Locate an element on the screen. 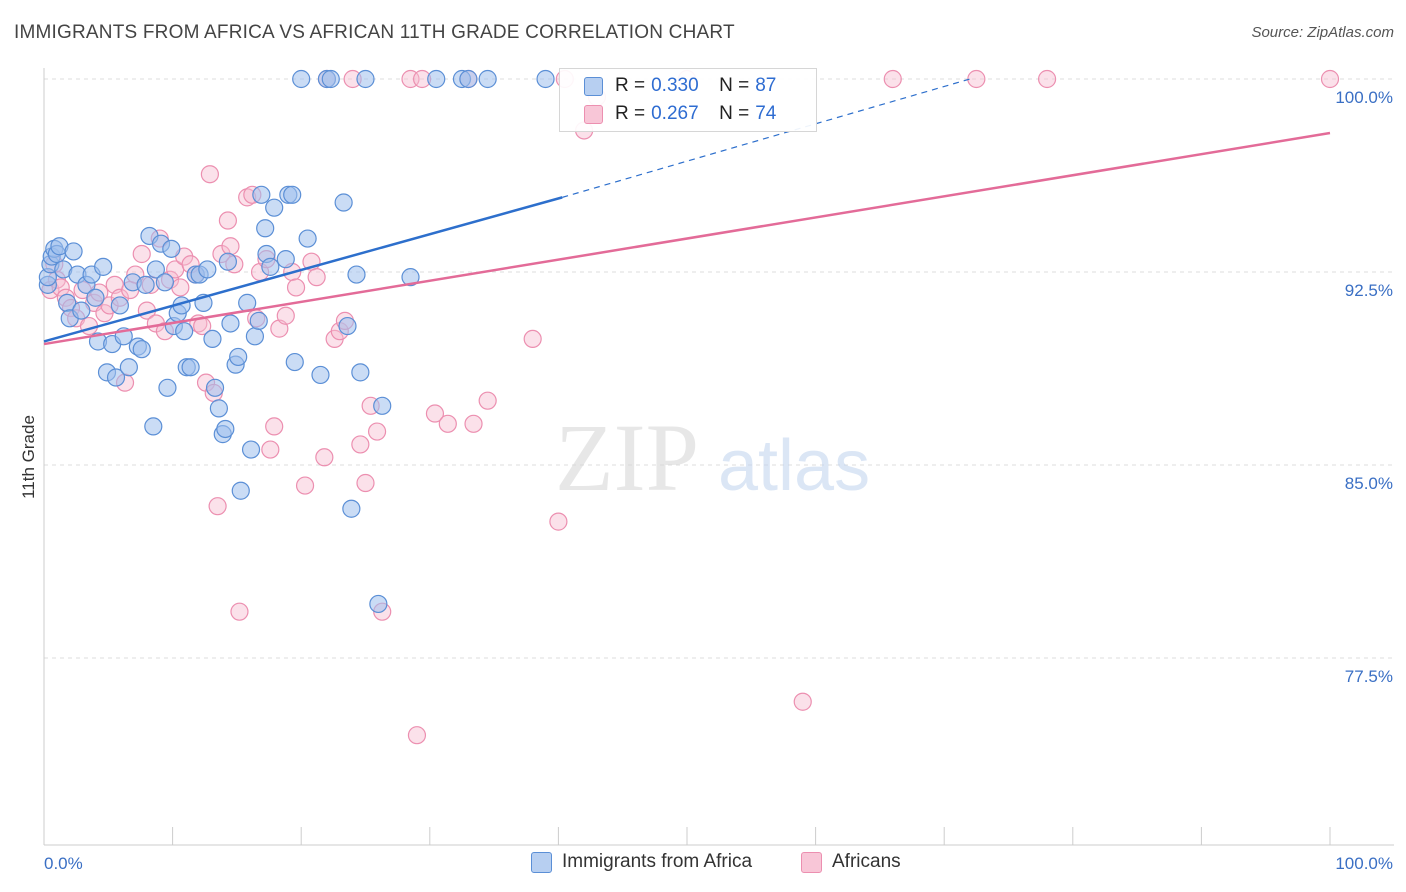 The image size is (1406, 892). y-tick-label: 92.5% is located at coordinates (1369, 290).